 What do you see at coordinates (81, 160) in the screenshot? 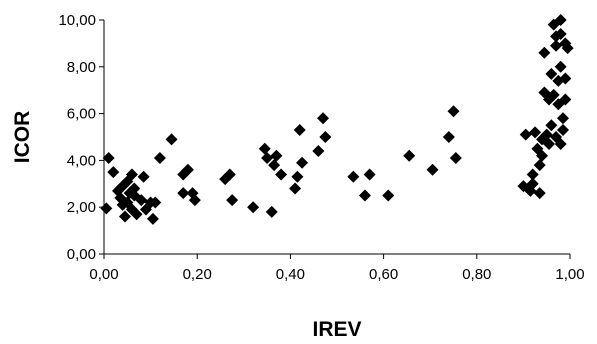
I see `y-tick-label: 4,00` at bounding box center [81, 160].